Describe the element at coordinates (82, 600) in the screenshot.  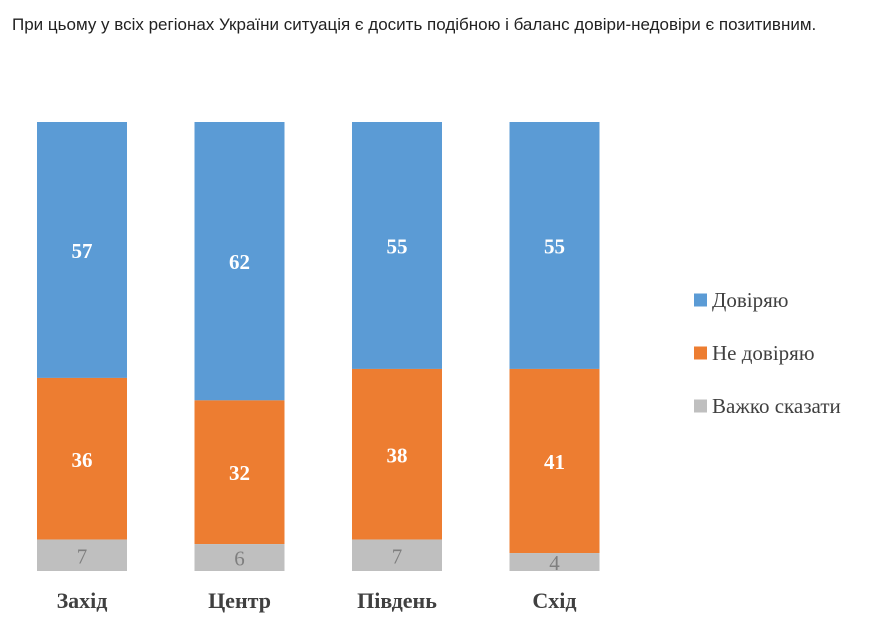
I see `category-label-захід: Захід` at that location.